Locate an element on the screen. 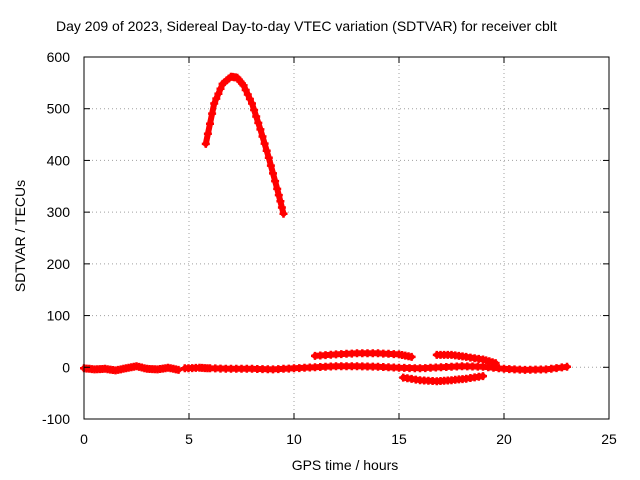  y-tick-label: 200 is located at coordinates (59, 264).